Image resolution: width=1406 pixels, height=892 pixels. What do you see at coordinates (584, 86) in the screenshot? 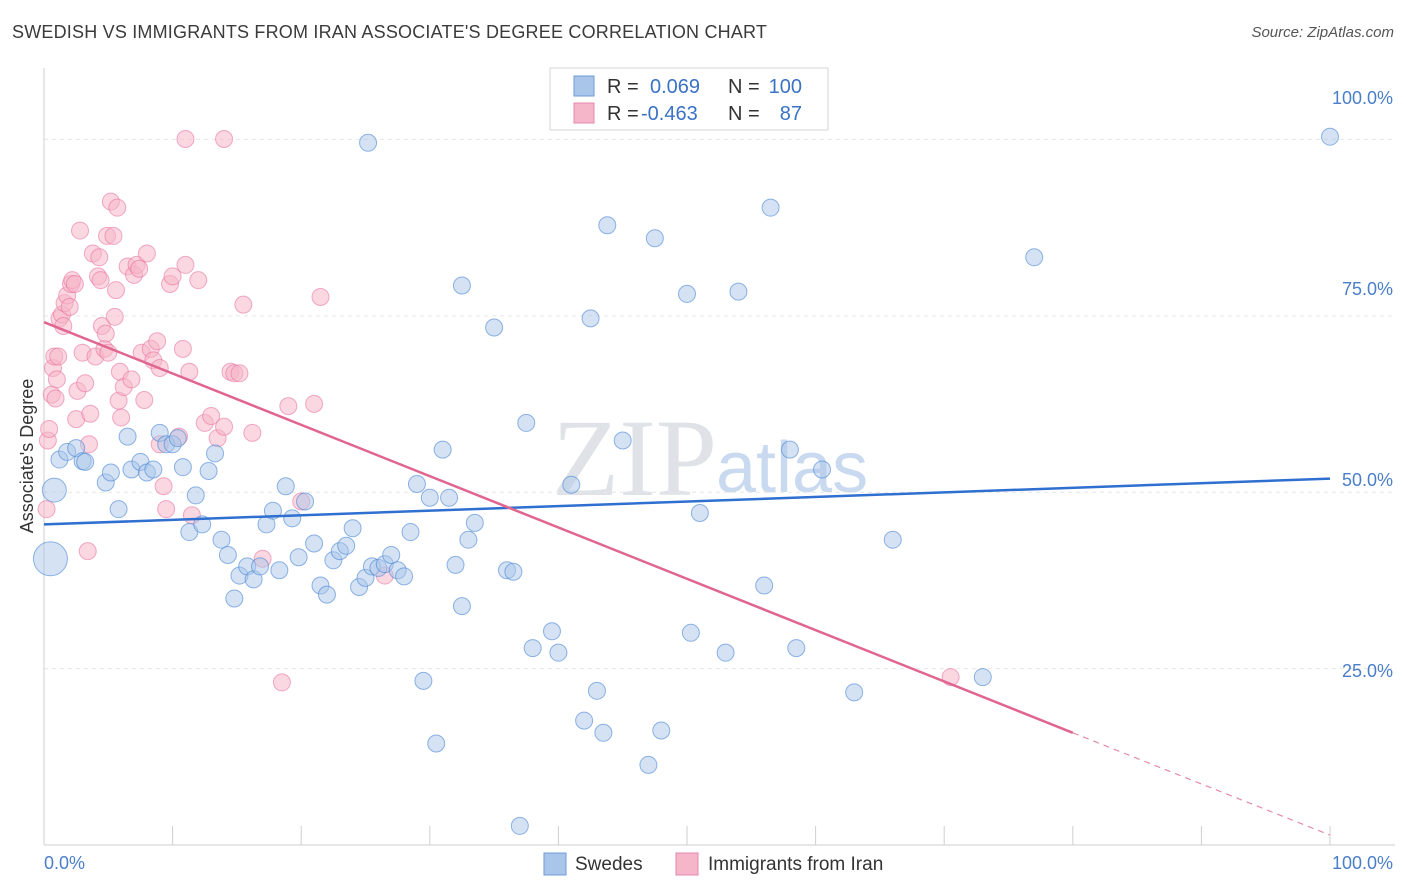
I see `legend-swatch-swedes` at bounding box center [584, 86].